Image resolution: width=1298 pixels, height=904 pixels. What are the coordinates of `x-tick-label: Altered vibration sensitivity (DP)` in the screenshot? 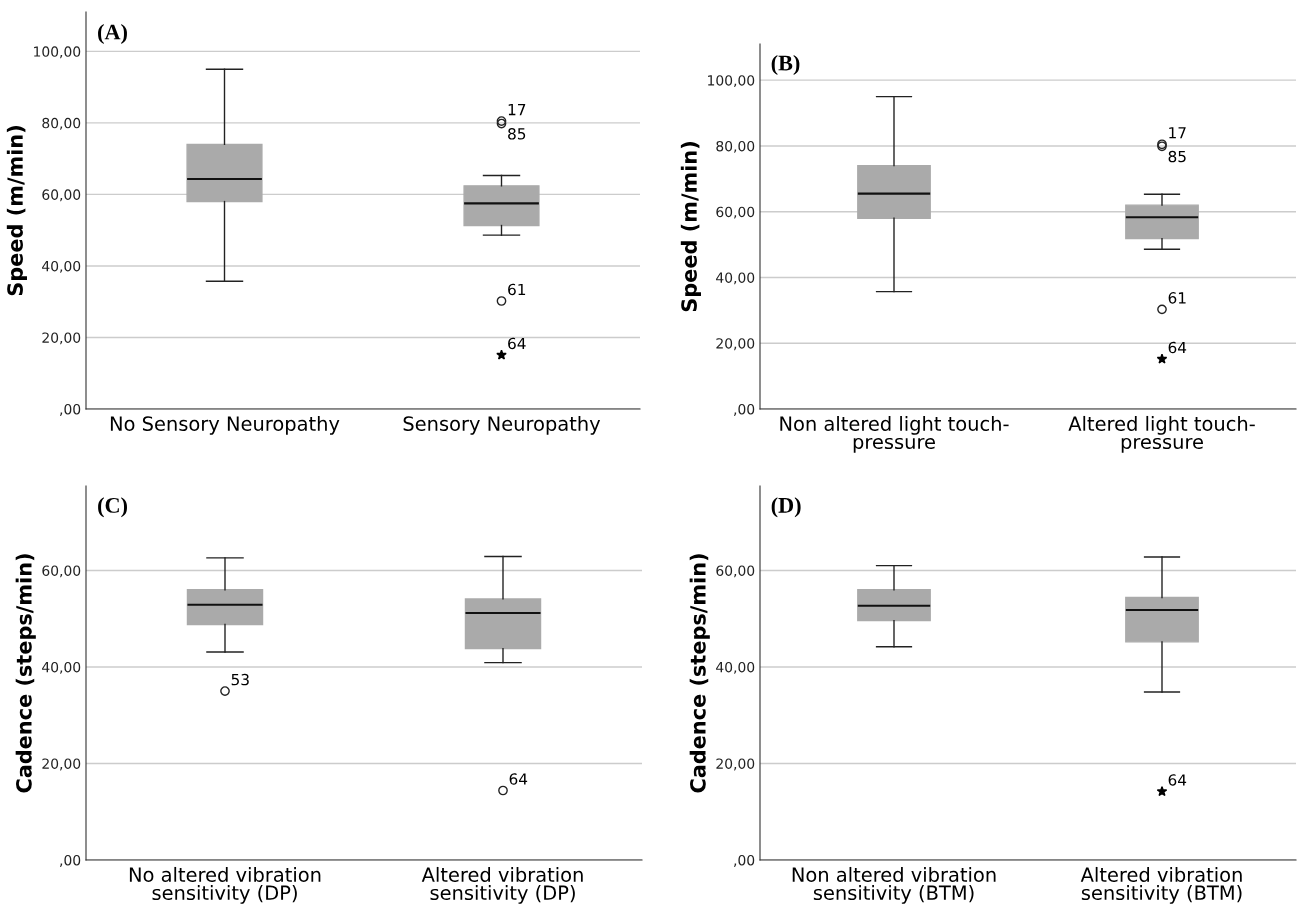 It's located at (502, 885).